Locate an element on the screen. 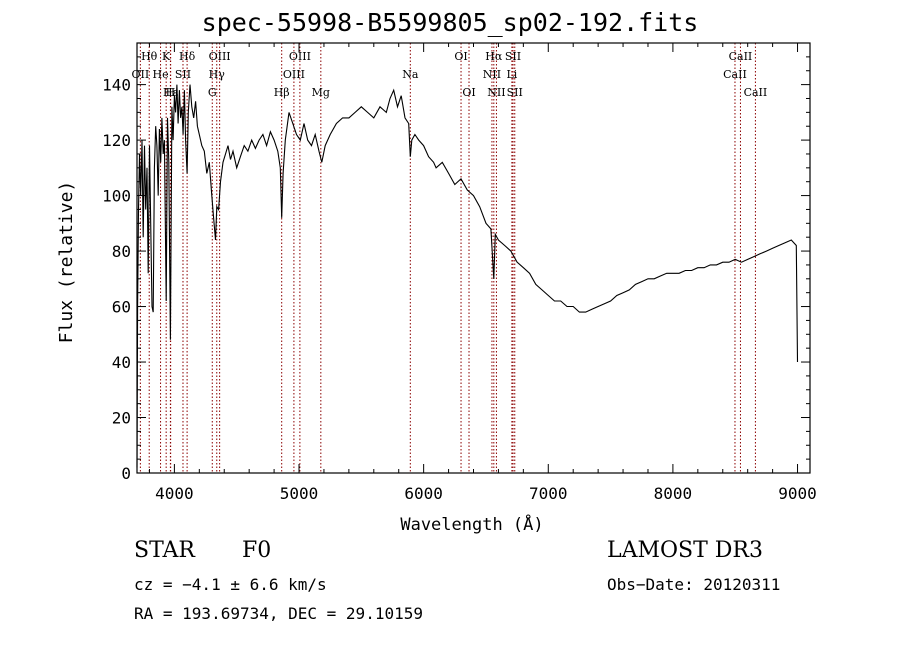 The width and height of the screenshot is (900, 649). x-tick-label: 5000 is located at coordinates (299, 493).